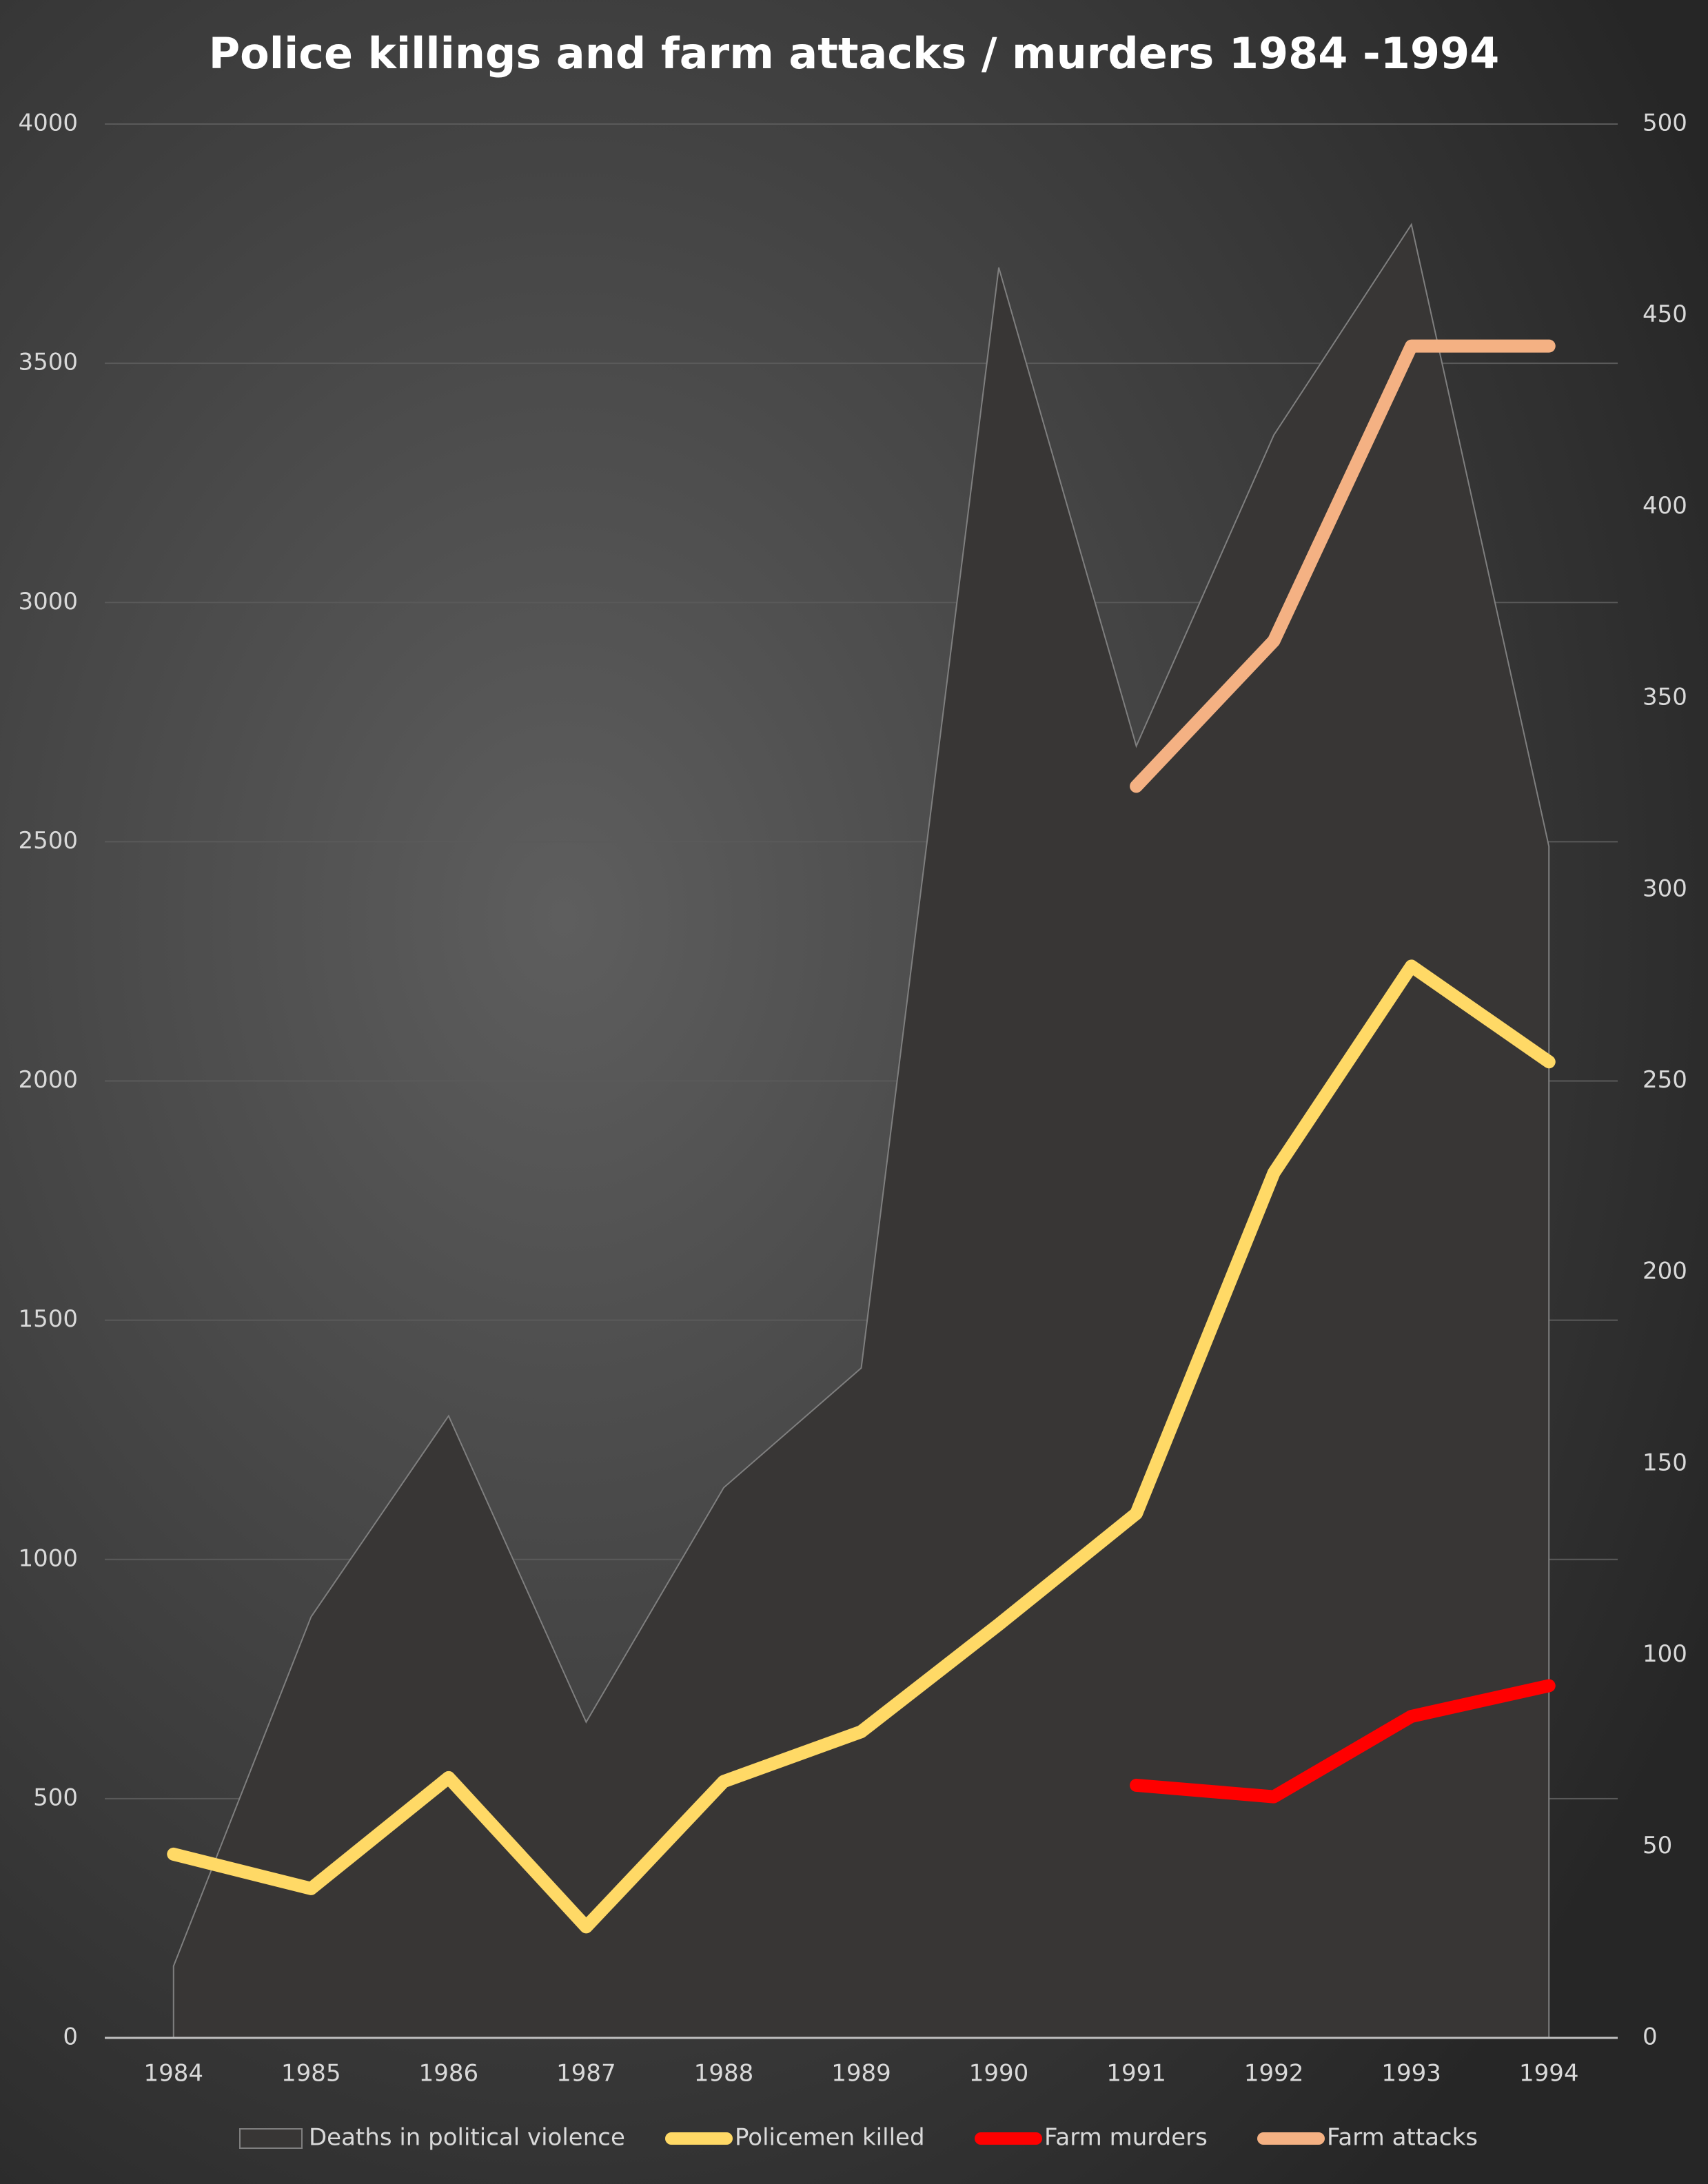  Describe the element at coordinates (1650, 2037) in the screenshot. I see `y2-tick-label: 0` at that location.